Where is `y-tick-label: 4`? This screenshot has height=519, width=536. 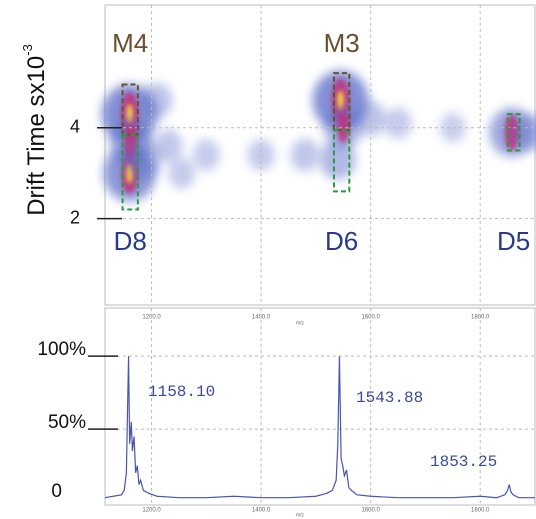 y-tick-label: 4 is located at coordinates (75, 126).